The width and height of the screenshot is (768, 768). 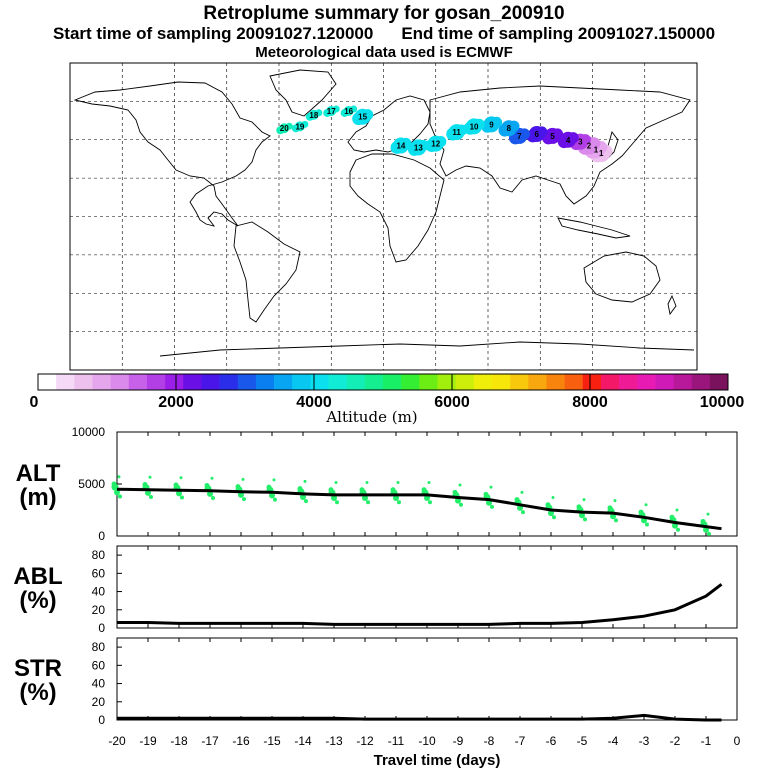 What do you see at coordinates (474, 126) in the screenshot?
I see `plume-day-label: 10` at bounding box center [474, 126].